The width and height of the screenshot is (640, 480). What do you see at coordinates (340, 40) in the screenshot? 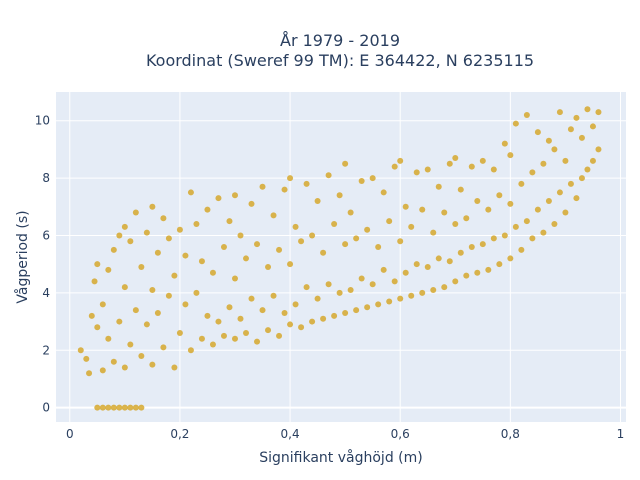
I see `chart-title-line1: År 1979 - 2019` at bounding box center [340, 40].